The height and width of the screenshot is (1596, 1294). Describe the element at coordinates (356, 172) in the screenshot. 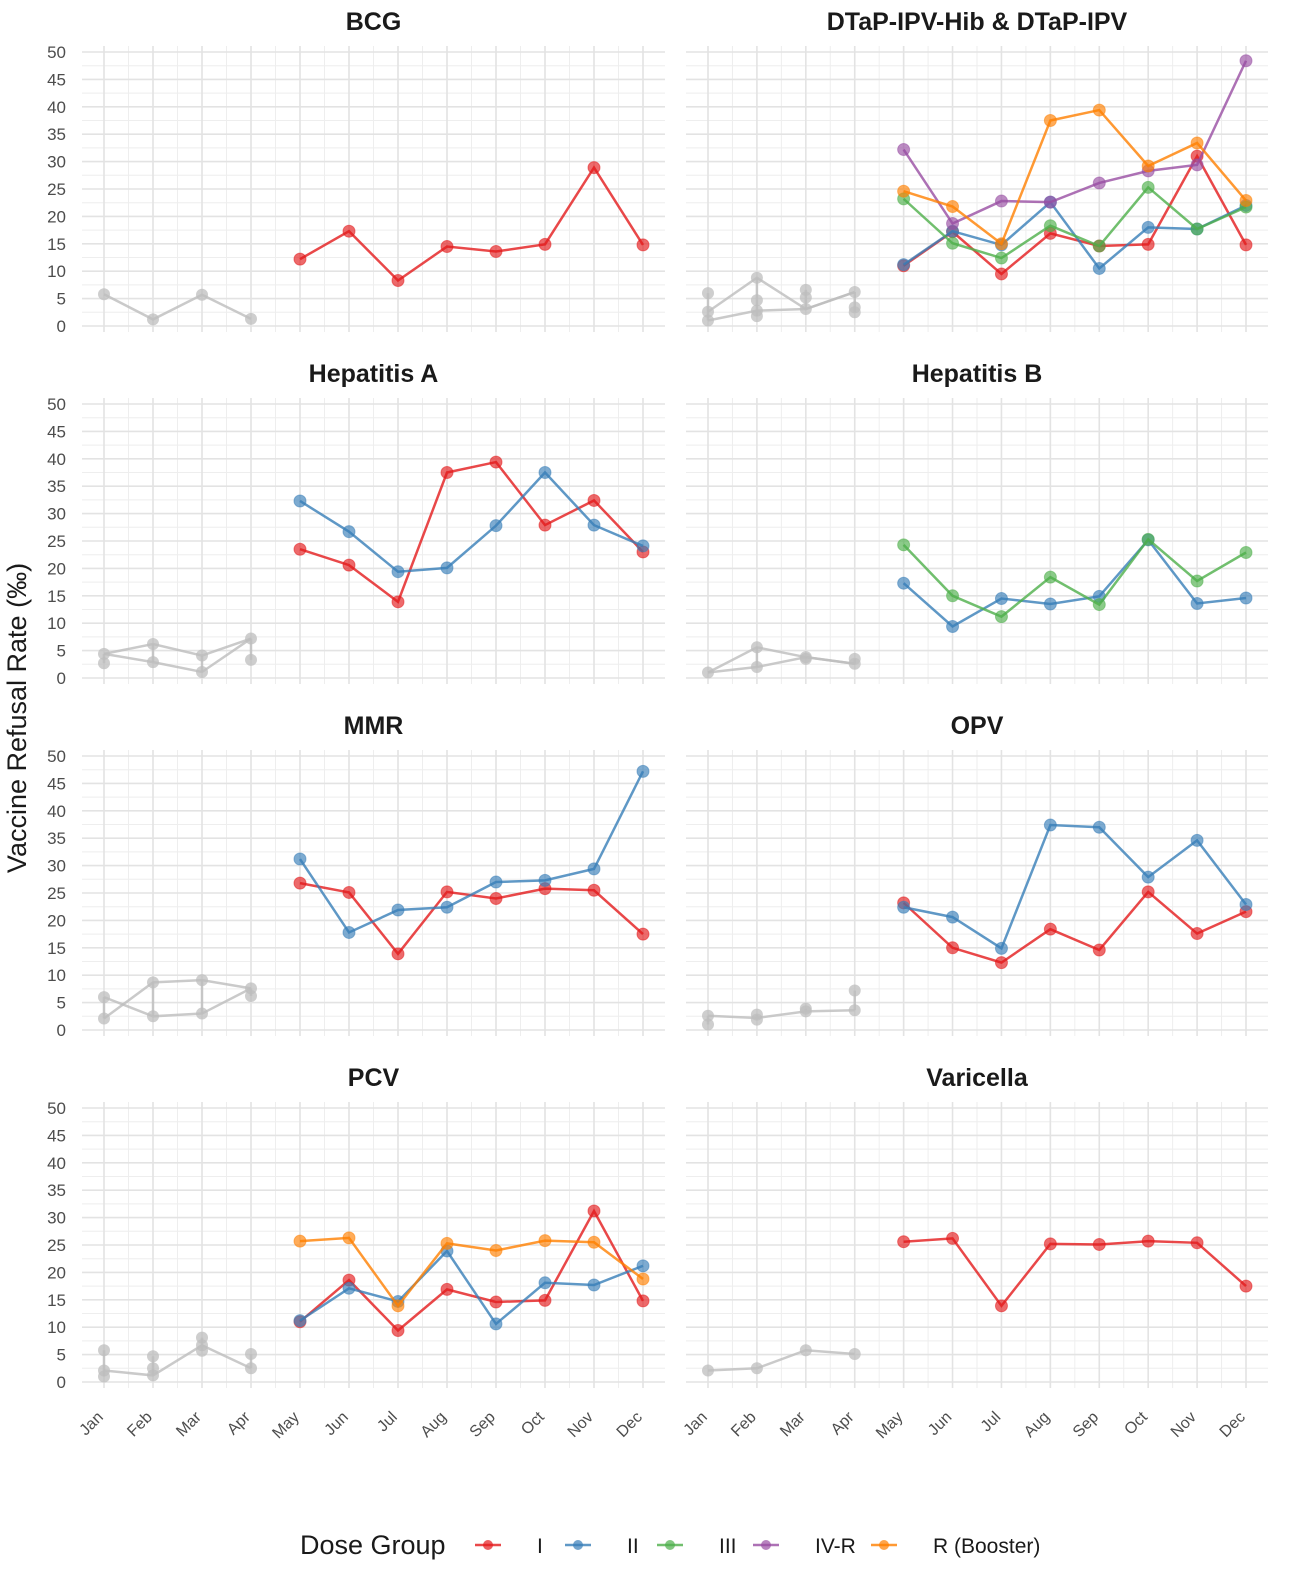

I see `panel-bcg: 0 5 10 15 20 25 30 35 40 45 50 BCG` at that location.